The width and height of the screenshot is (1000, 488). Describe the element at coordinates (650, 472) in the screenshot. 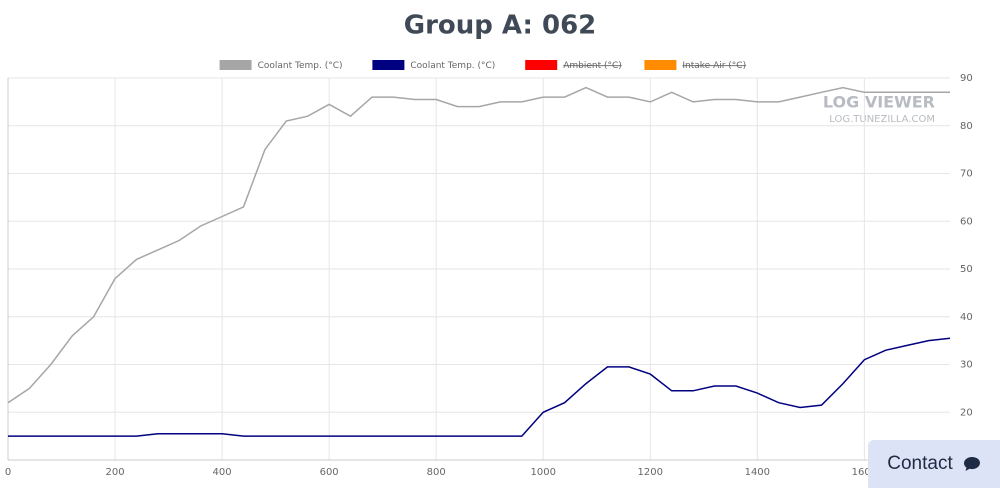

I see `x-tick-label: 1200` at that location.